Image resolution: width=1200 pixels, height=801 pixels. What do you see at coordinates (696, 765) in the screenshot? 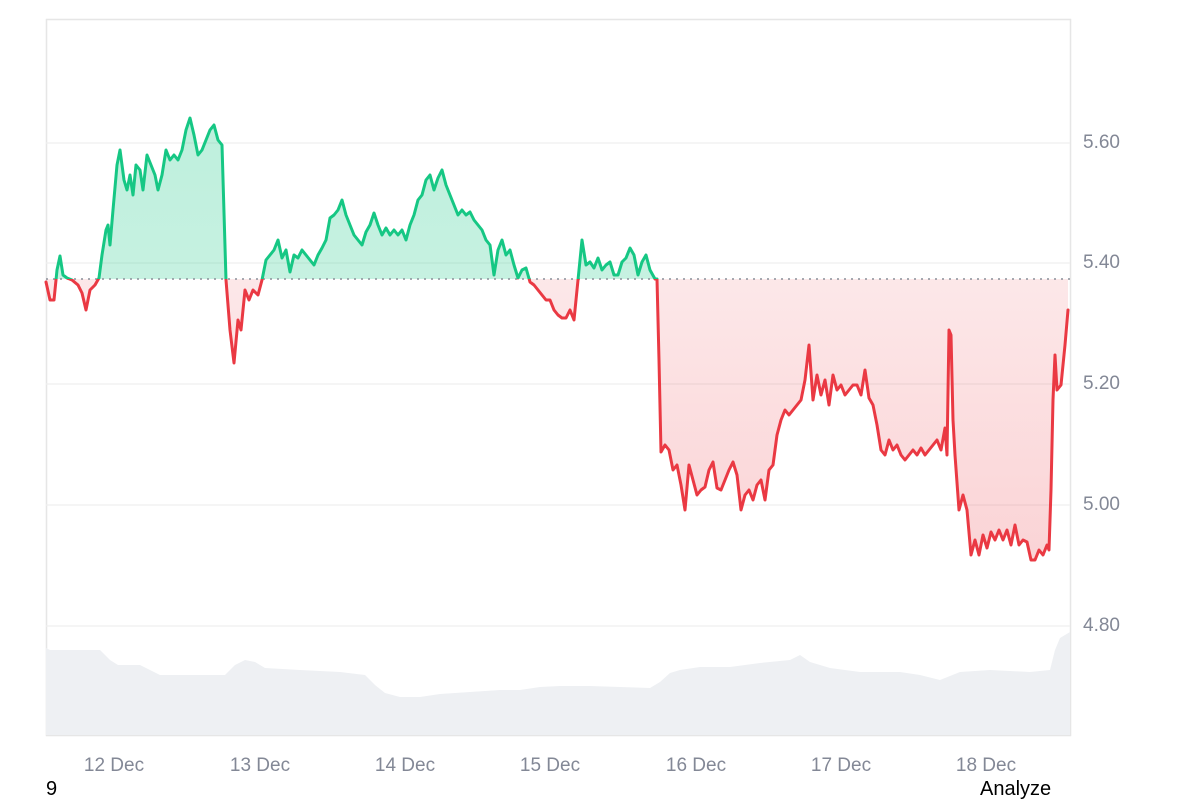
I see `x-tick-label: 16 Dec` at bounding box center [696, 765].